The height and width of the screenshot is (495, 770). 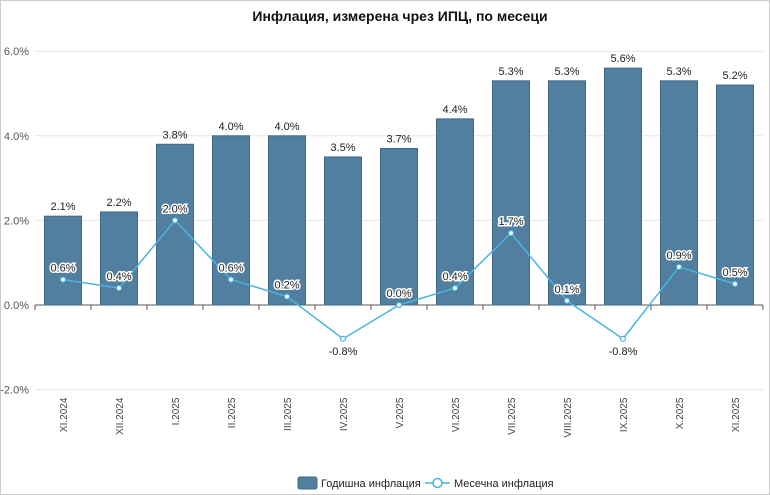 I want to click on legend-label-annual: Годишна инфлация, so click(x=371, y=484).